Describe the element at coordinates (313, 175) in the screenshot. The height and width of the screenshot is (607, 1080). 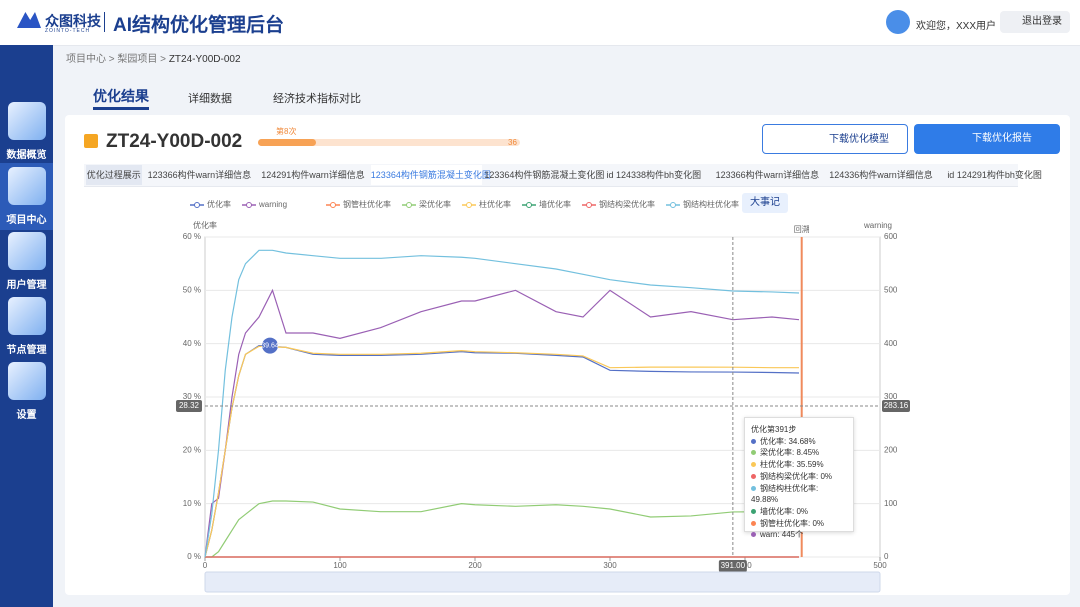
I see `subtab: 124291构件warn详细信息` at that location.